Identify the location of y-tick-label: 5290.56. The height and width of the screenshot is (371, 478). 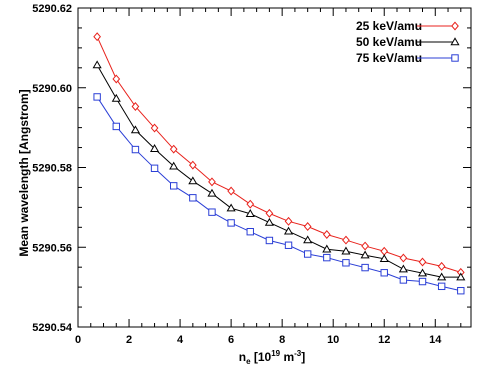
(52, 248).